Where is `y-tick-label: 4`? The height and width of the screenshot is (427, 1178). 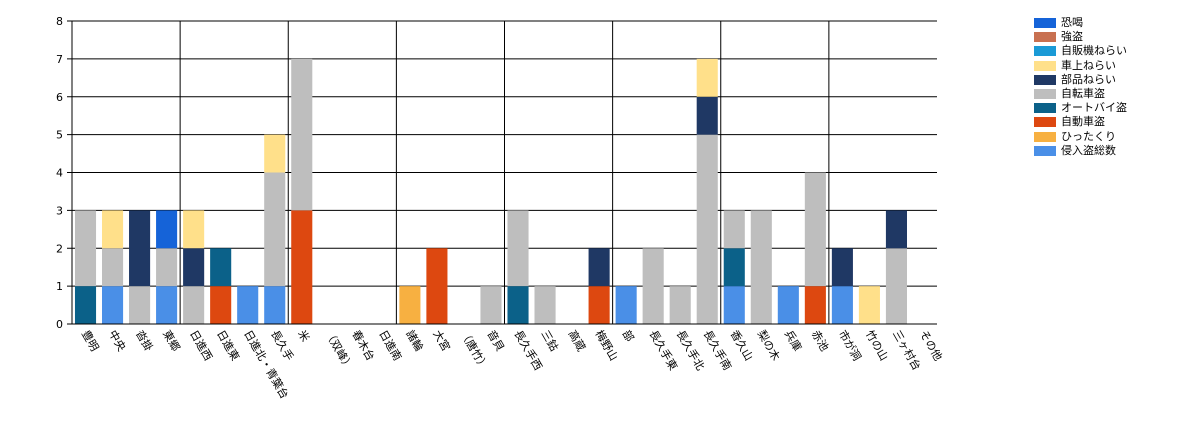 y-tick-label: 4 is located at coordinates (59, 173).